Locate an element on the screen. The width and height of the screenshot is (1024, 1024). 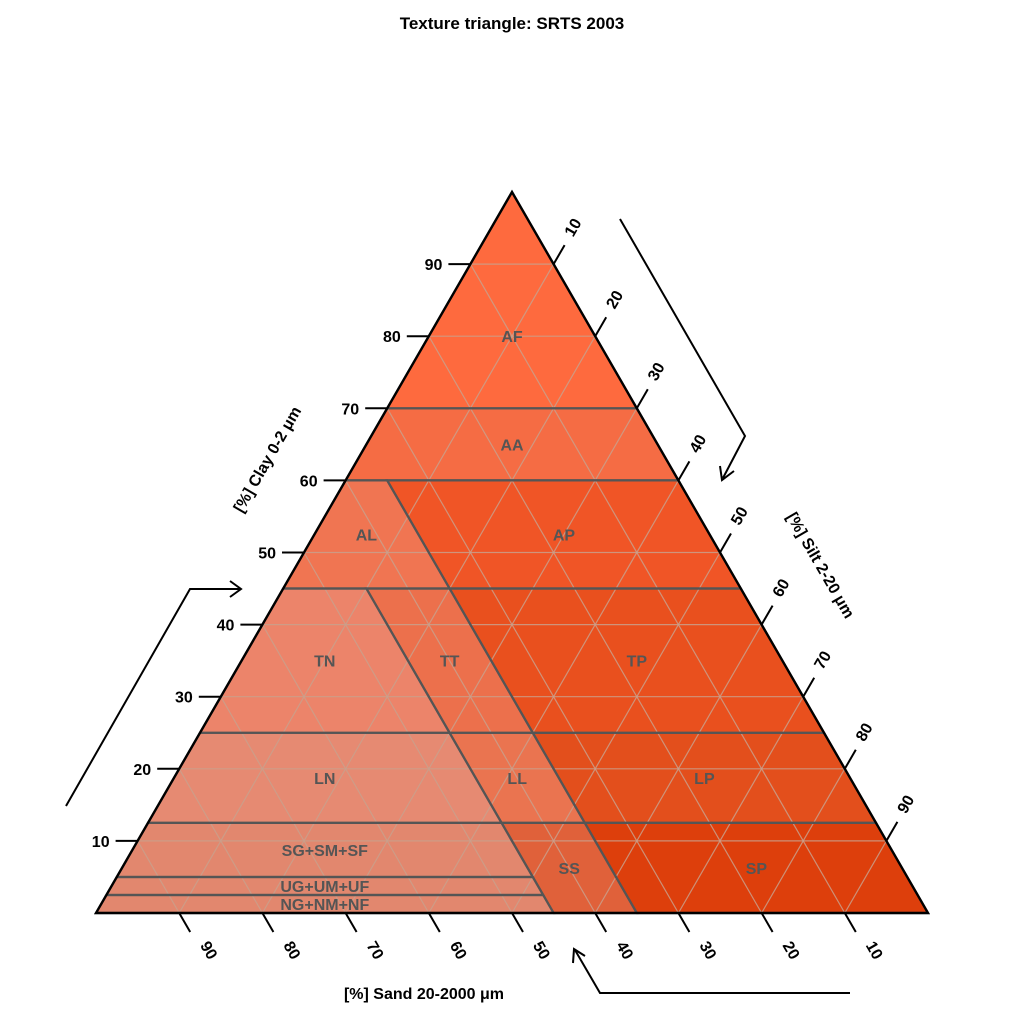
sand-tick-label-70: 70 is located at coordinates (375, 951).